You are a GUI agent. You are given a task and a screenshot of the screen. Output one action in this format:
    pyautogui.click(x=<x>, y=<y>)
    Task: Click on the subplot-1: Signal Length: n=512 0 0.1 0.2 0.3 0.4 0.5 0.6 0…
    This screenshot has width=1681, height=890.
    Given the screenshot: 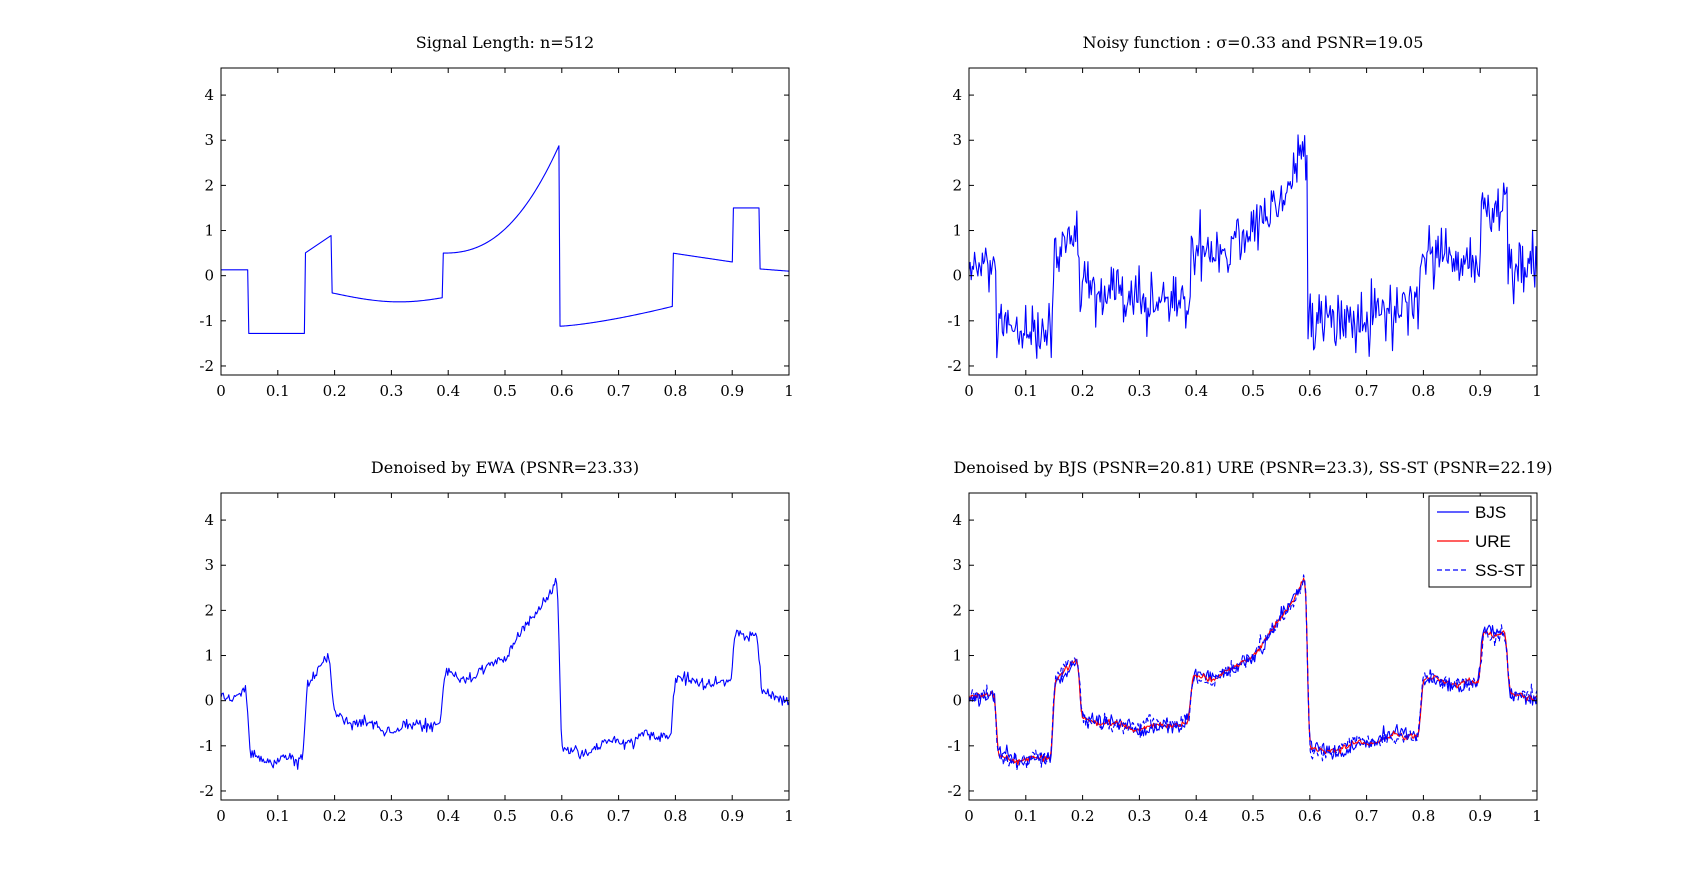 What is the action you would take?
    pyautogui.click(x=496, y=216)
    